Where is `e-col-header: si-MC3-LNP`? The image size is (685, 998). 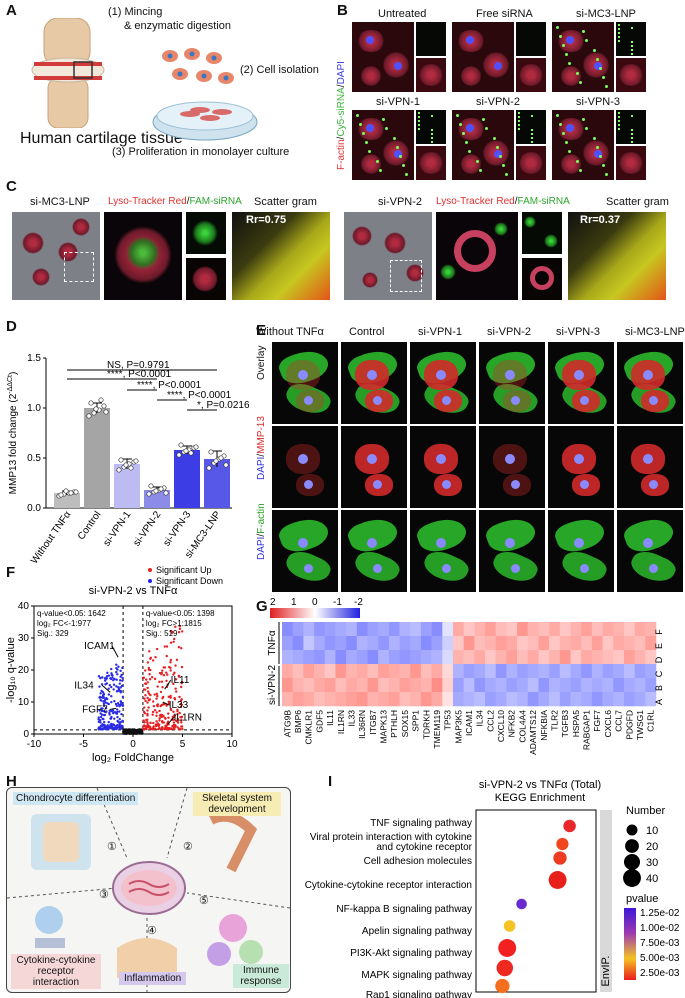 e-col-header: si-MC3-LNP is located at coordinates (655, 332).